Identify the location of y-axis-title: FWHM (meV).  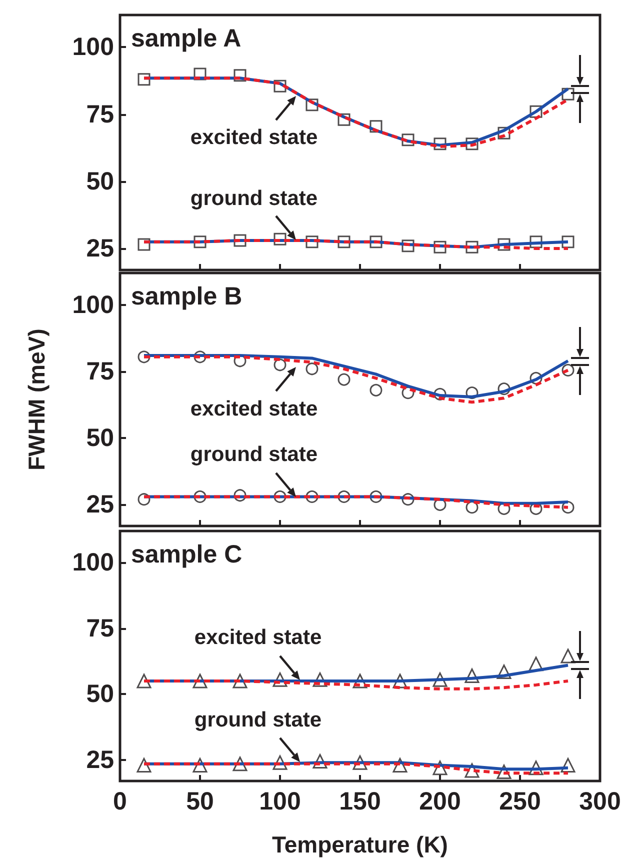
(37, 399).